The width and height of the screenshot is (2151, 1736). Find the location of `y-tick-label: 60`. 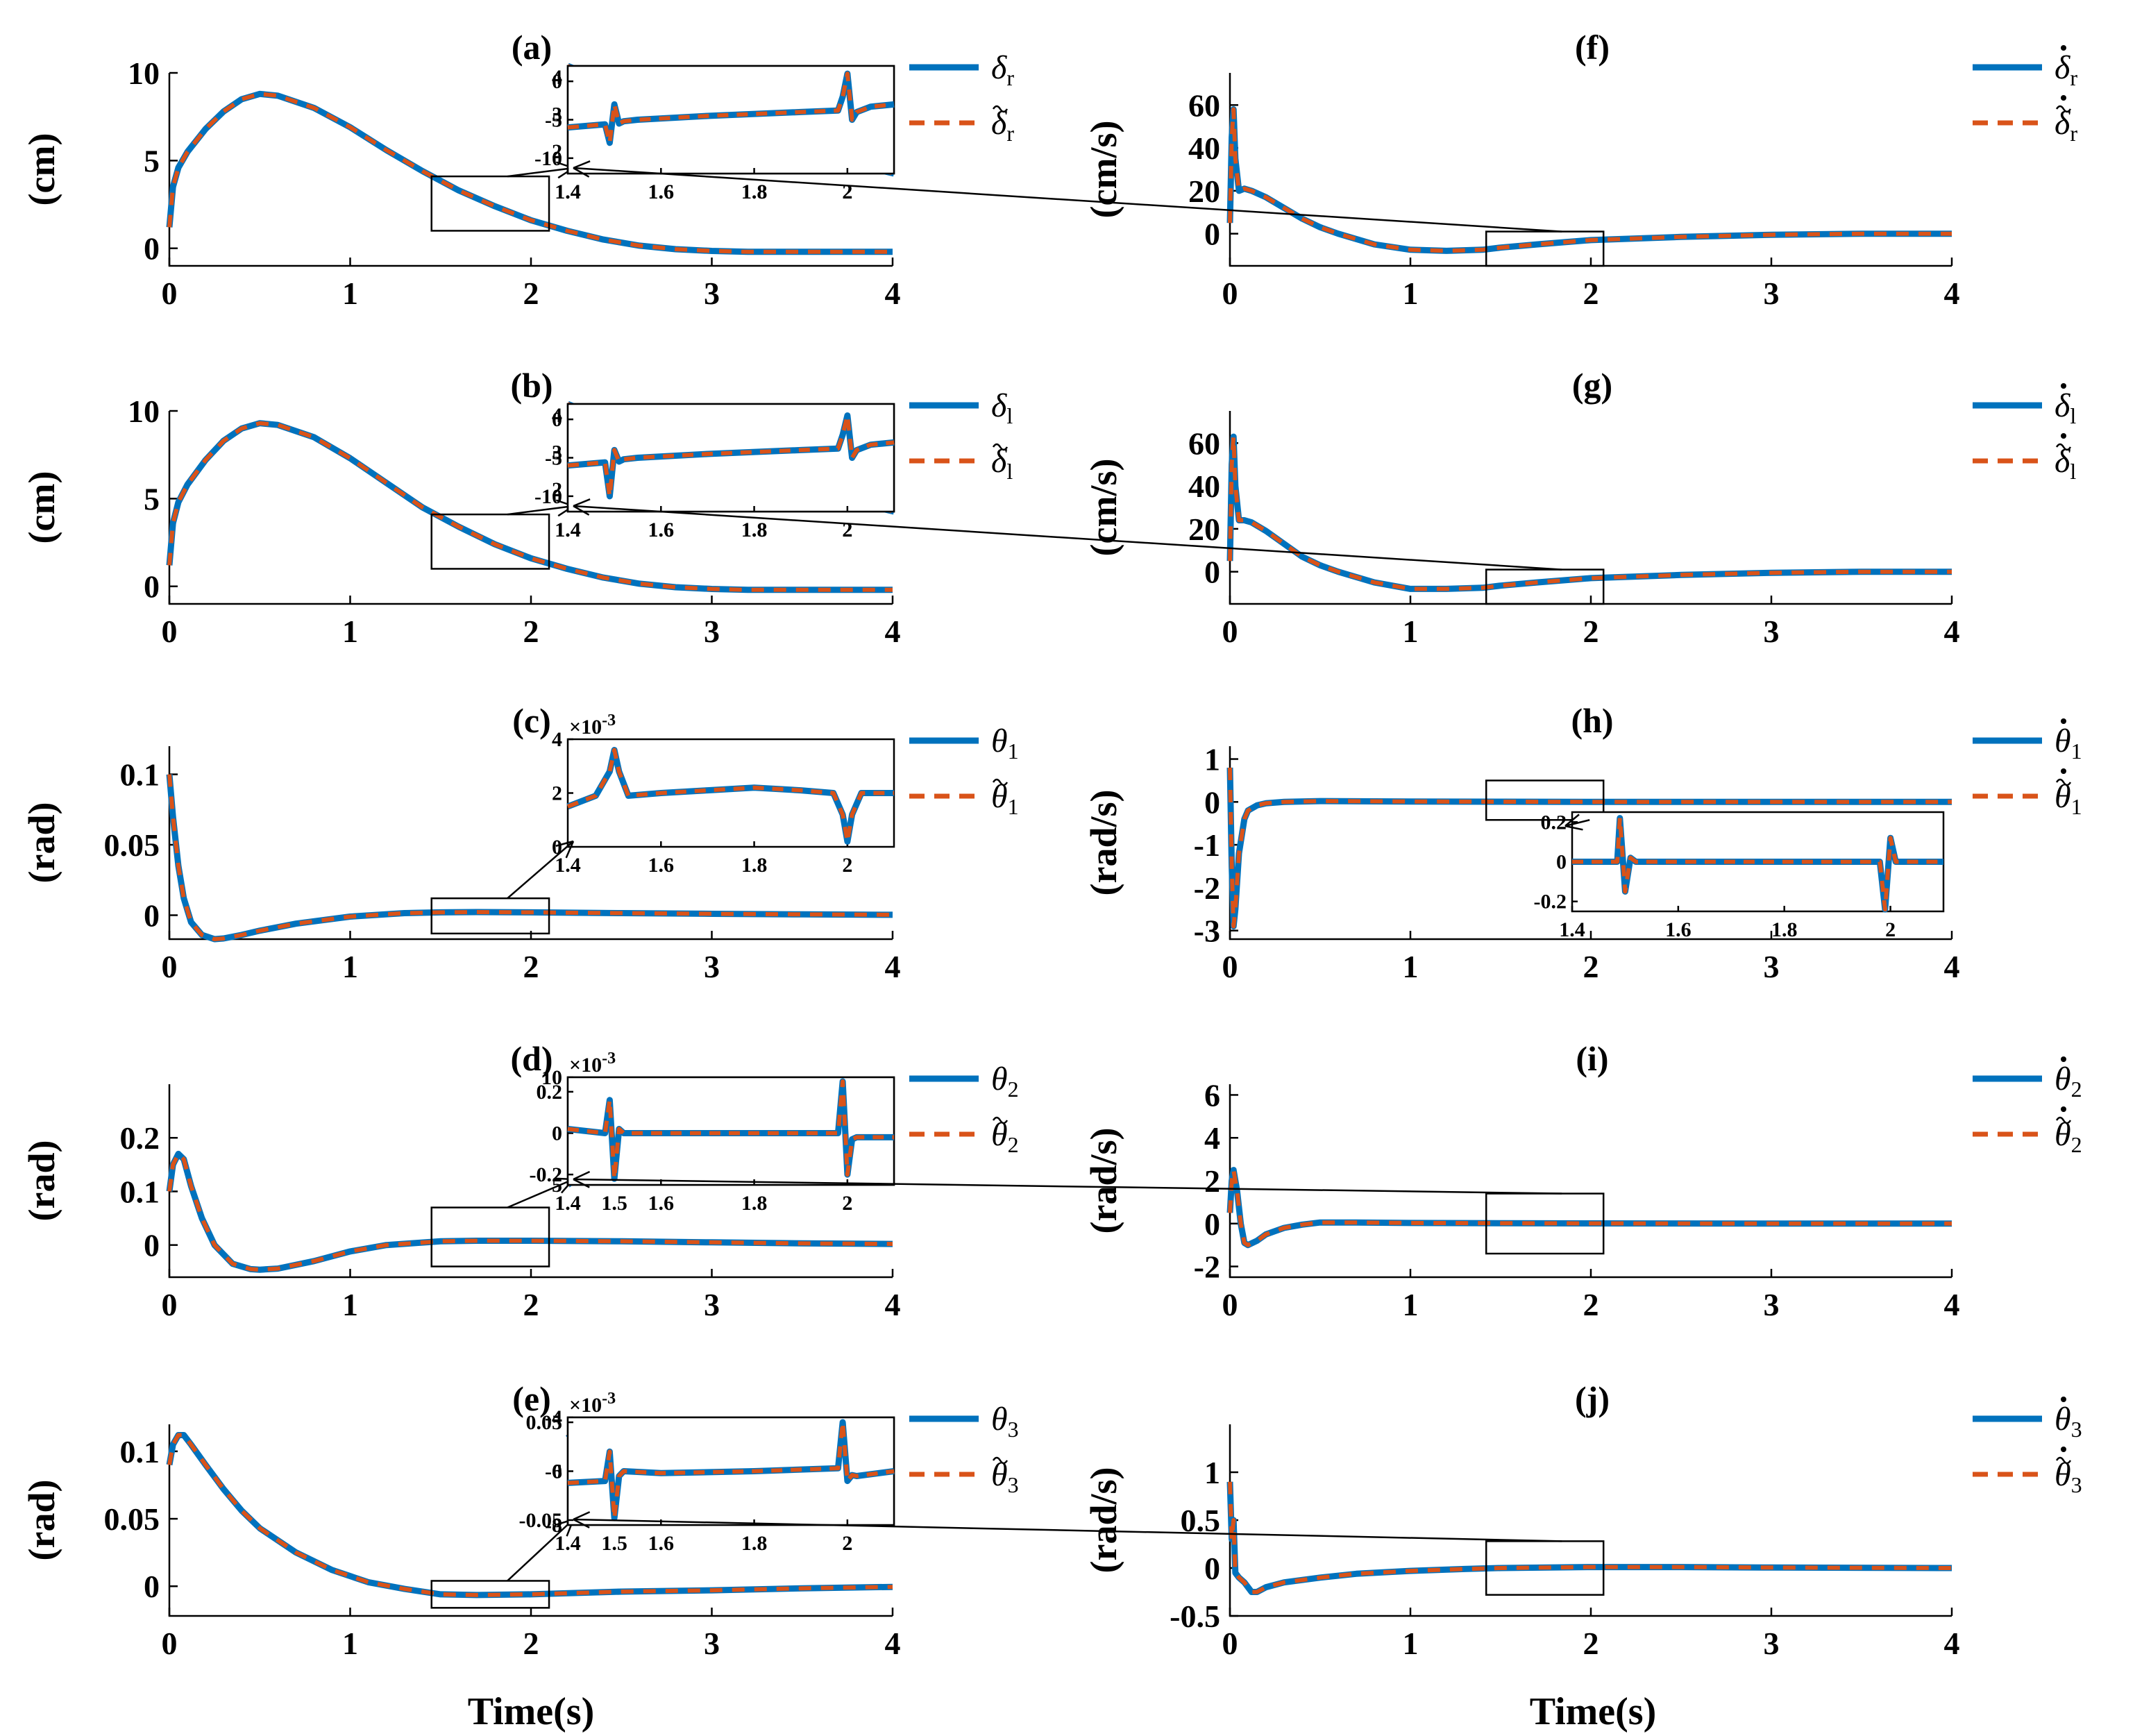

y-tick-label: 60 is located at coordinates (1204, 443).